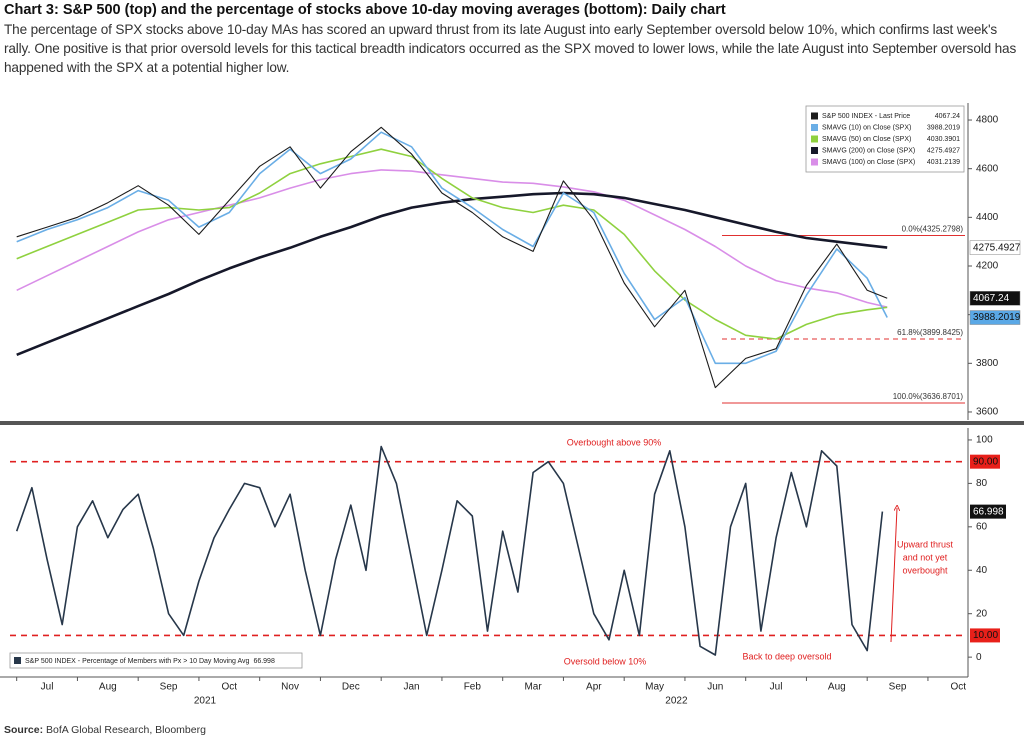 Image resolution: width=1024 pixels, height=744 pixels. What do you see at coordinates (512, 423) in the screenshot?
I see `panel-divider` at bounding box center [512, 423].